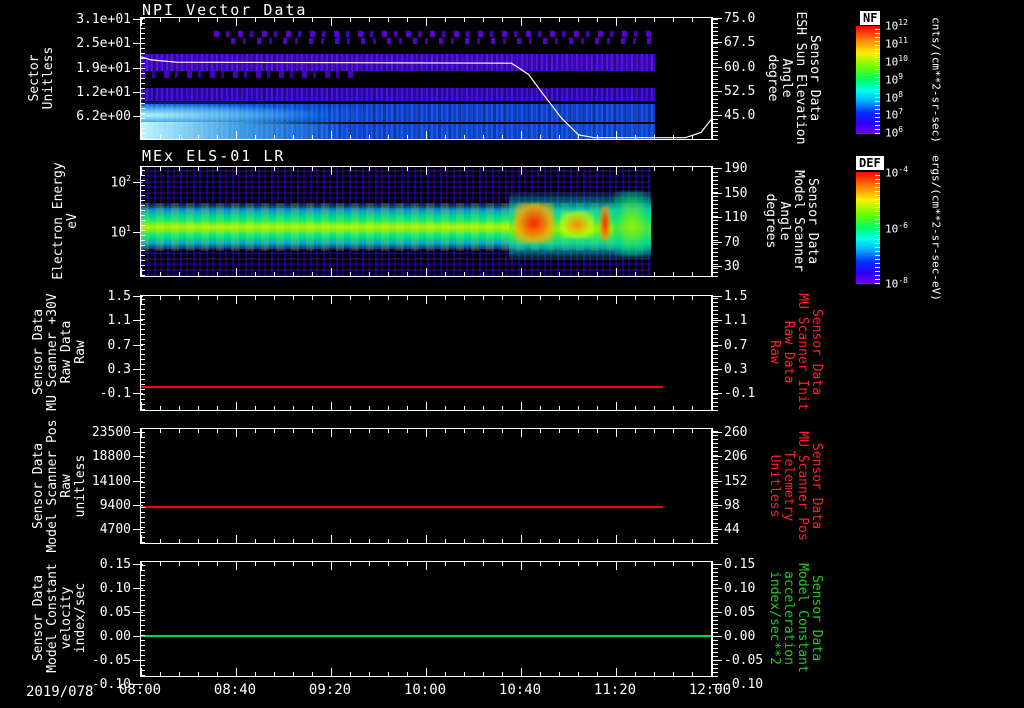 The height and width of the screenshot is (708, 1024). I want to click on panel2-right-axis, so click(716, 221).